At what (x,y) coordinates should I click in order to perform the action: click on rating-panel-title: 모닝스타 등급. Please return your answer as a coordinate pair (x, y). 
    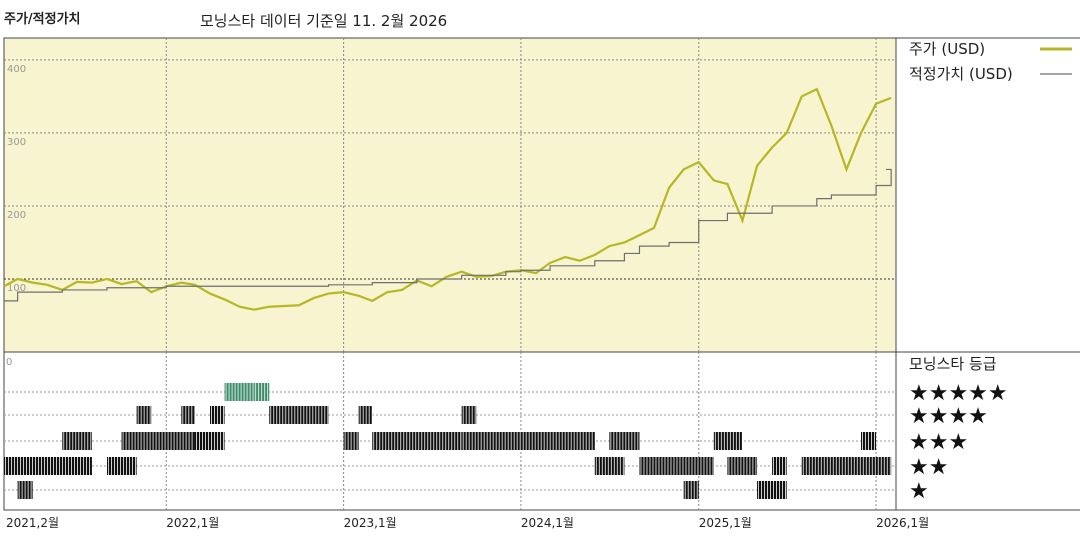
    Looking at the image, I should click on (953, 364).